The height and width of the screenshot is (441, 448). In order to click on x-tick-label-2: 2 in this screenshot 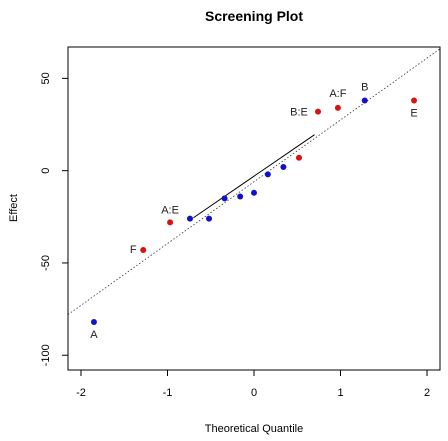, I will do `click(427, 393)`.